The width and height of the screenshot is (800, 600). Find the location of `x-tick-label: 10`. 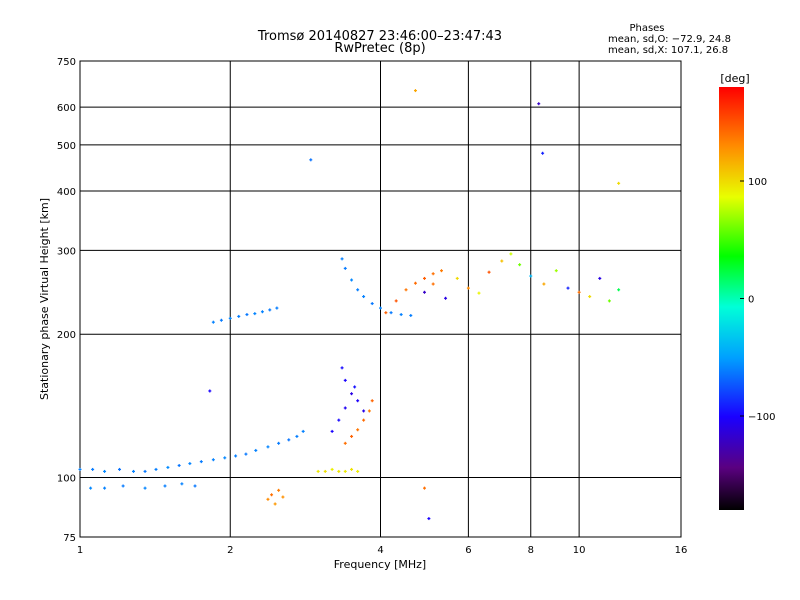

x-tick-label: 10 is located at coordinates (579, 550).